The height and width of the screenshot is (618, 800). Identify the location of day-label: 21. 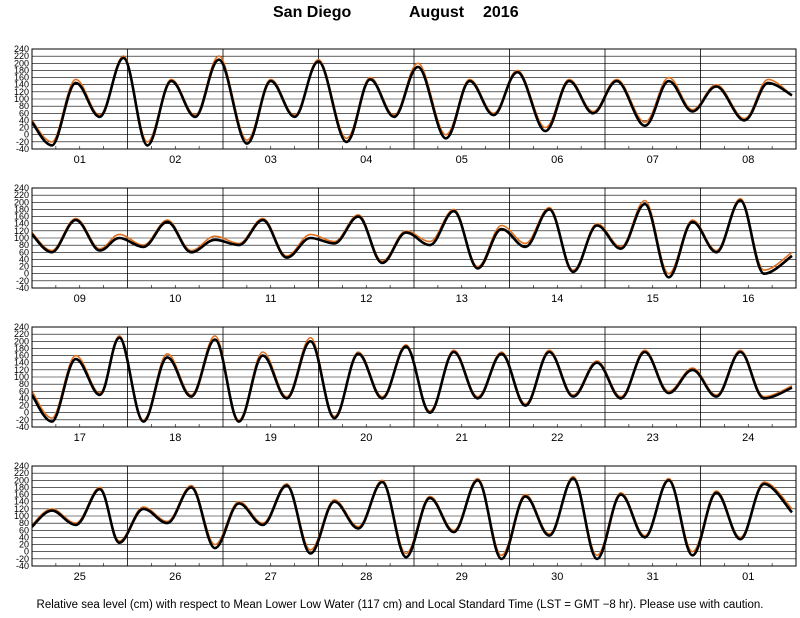
(462, 438).